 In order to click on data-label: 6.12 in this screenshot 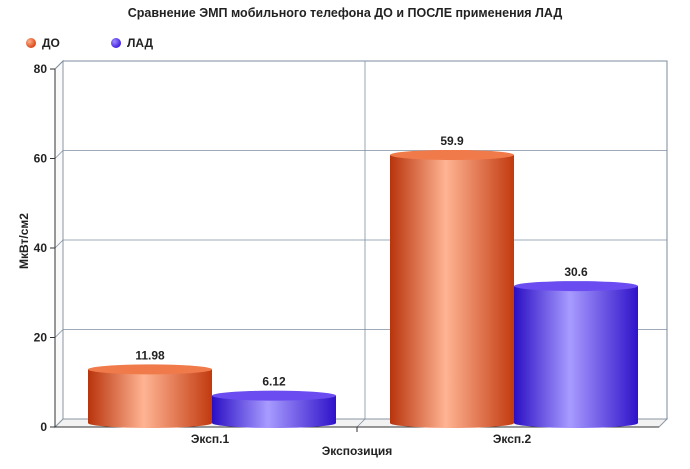, I will do `click(274, 382)`.